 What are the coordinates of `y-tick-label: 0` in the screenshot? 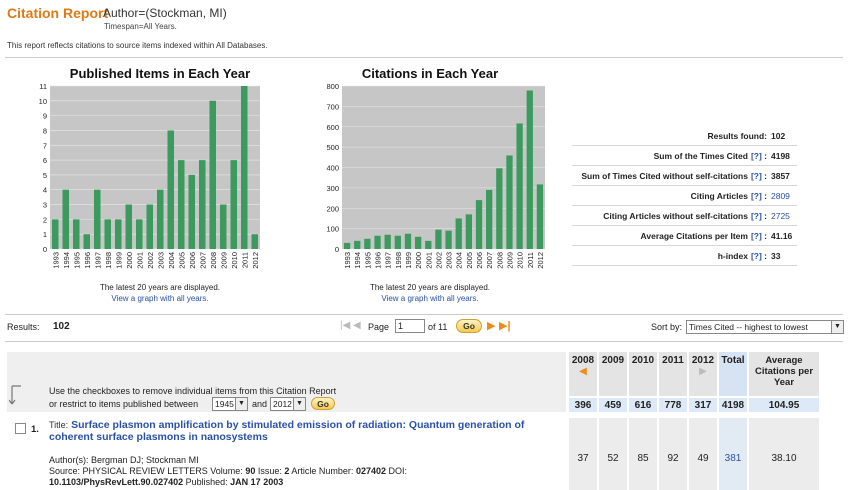 It's located at (337, 249).